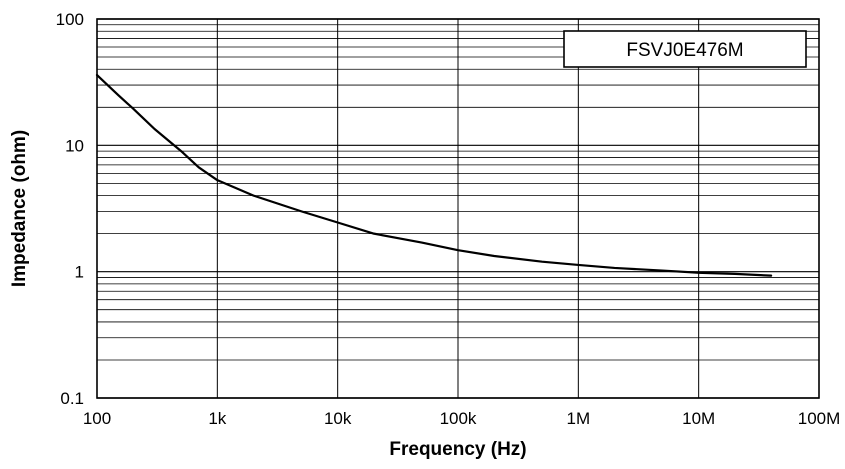 This screenshot has width=845, height=469. I want to click on x-tick-label: 10M, so click(698, 418).